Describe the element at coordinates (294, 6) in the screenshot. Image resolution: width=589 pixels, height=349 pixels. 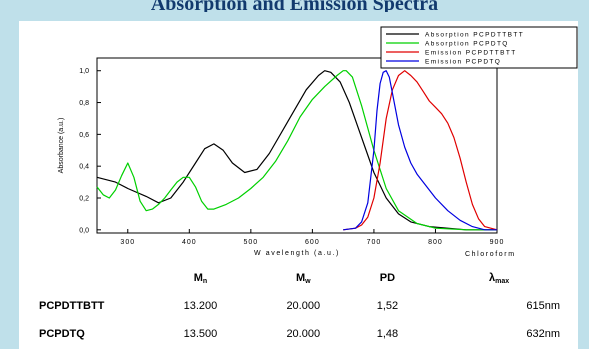
I see `slide-title: Absorption and Emission Spectra` at that location.